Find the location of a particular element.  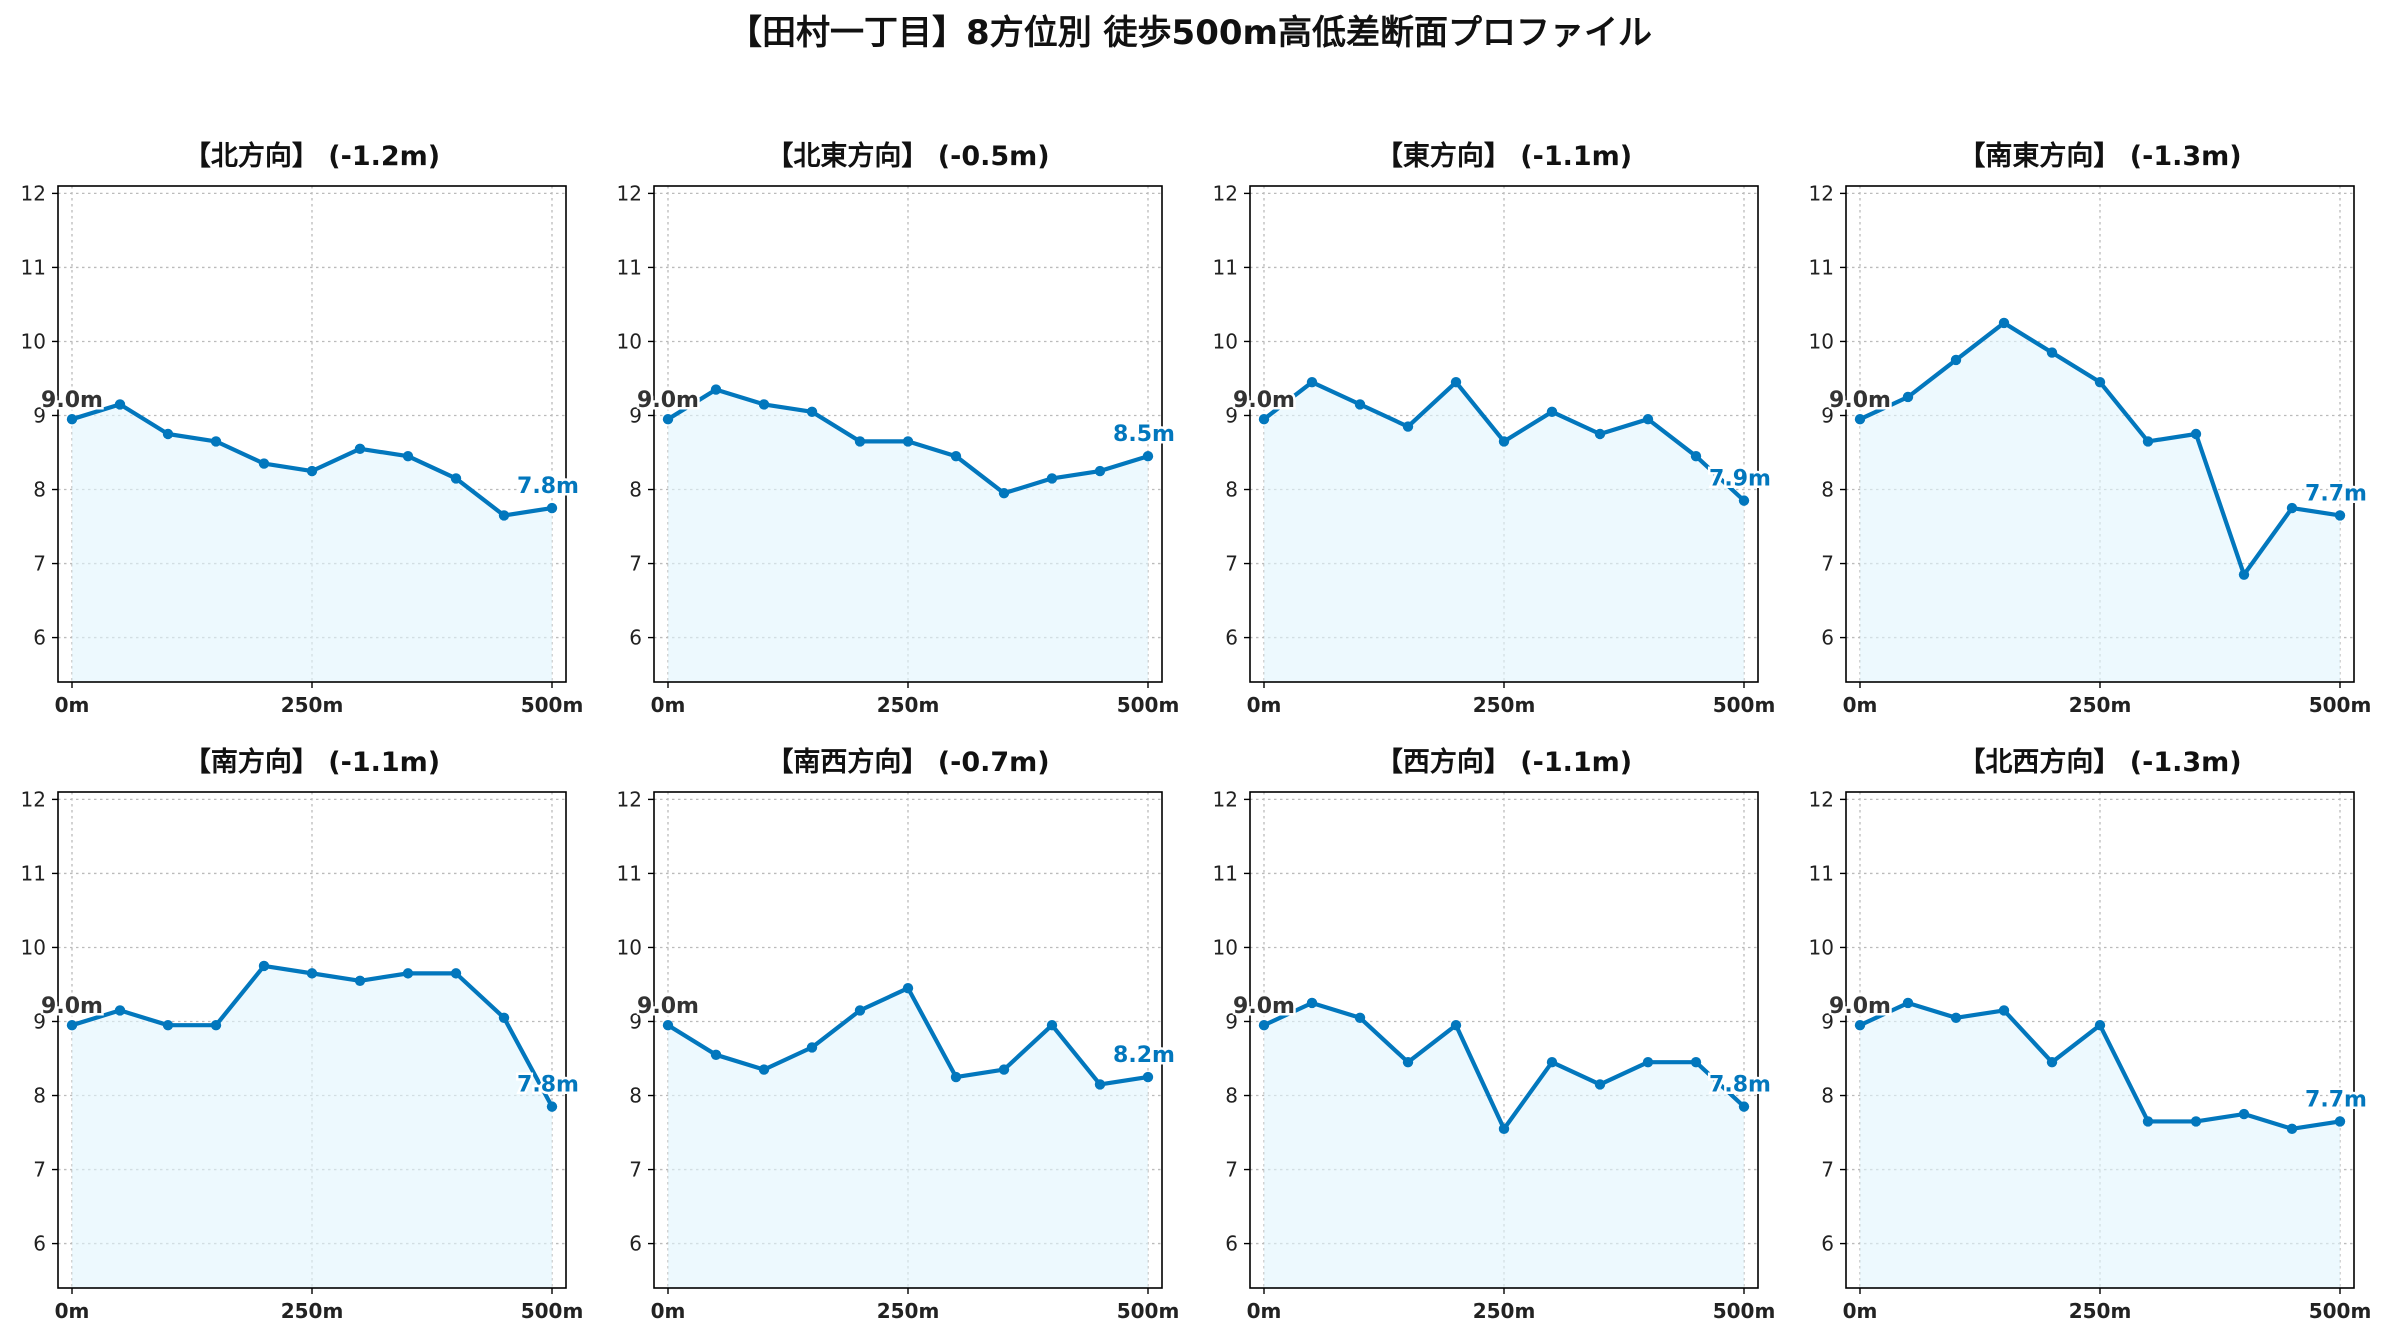

end-elevation-label: 8.2m is located at coordinates (1144, 1055).